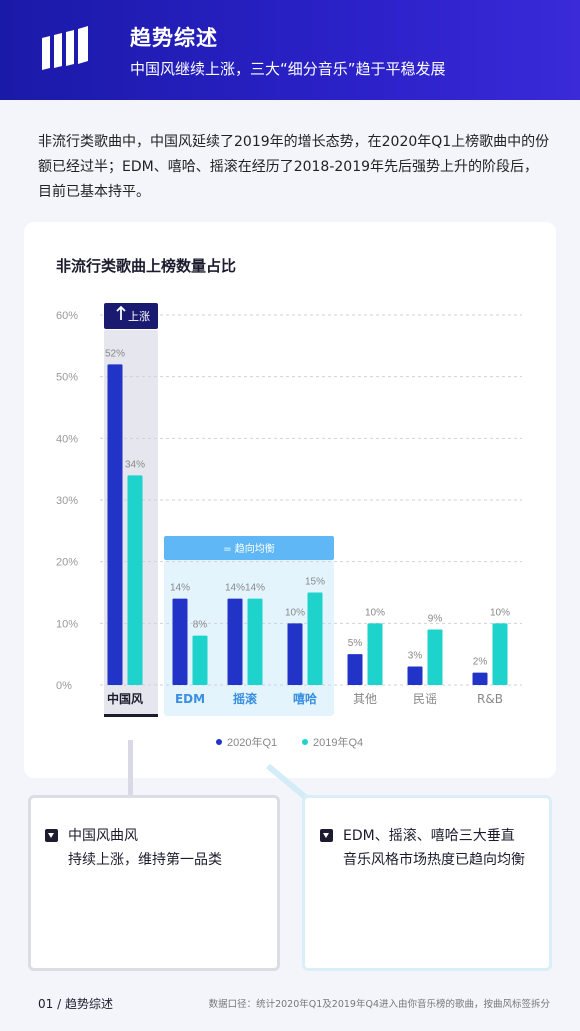  I want to click on x-tick-label: 其他, so click(365, 699).